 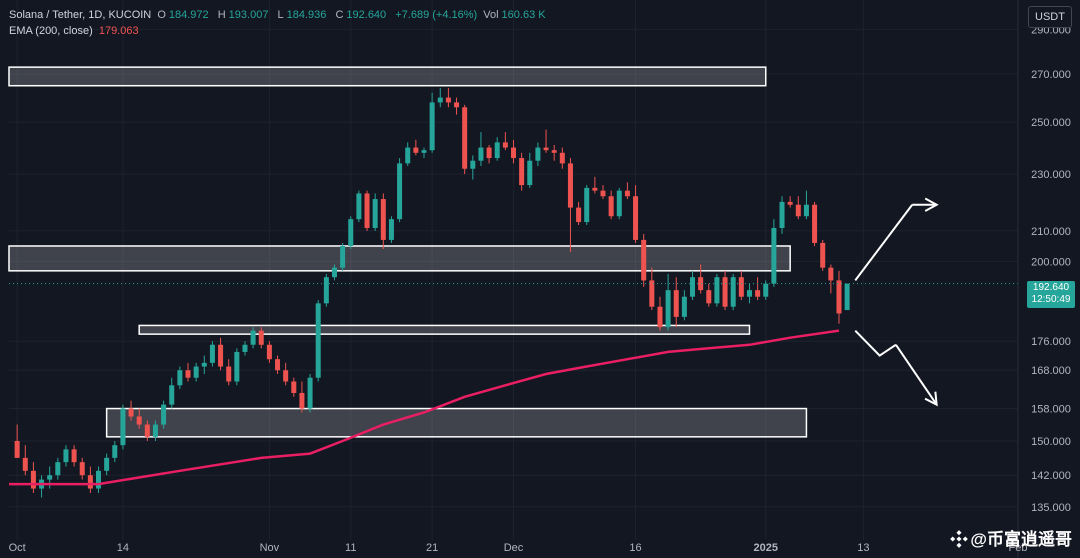 What do you see at coordinates (1051, 294) in the screenshot?
I see `current-price-label: 192.640 12:50:49` at bounding box center [1051, 294].